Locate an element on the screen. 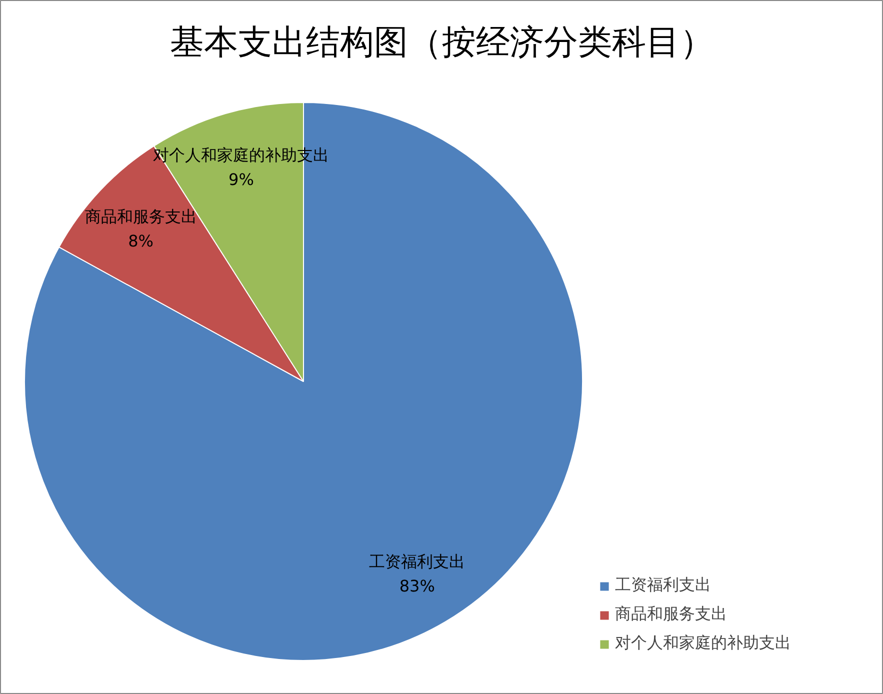 Image resolution: width=883 pixels, height=694 pixels. data-label: 83% is located at coordinates (417, 586).